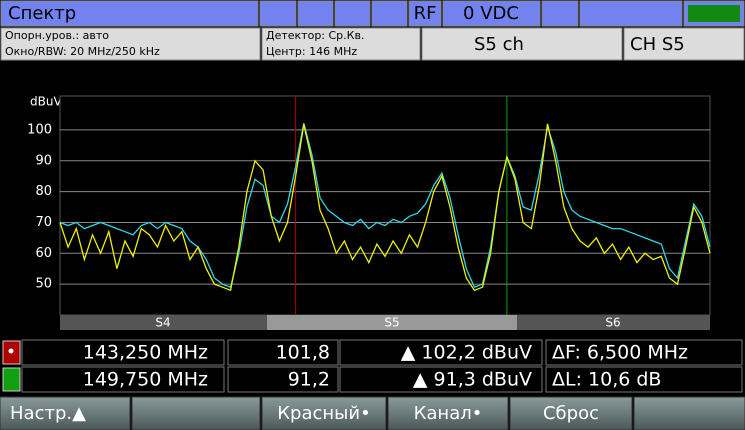  I want to click on readouts, so click(382, 366).